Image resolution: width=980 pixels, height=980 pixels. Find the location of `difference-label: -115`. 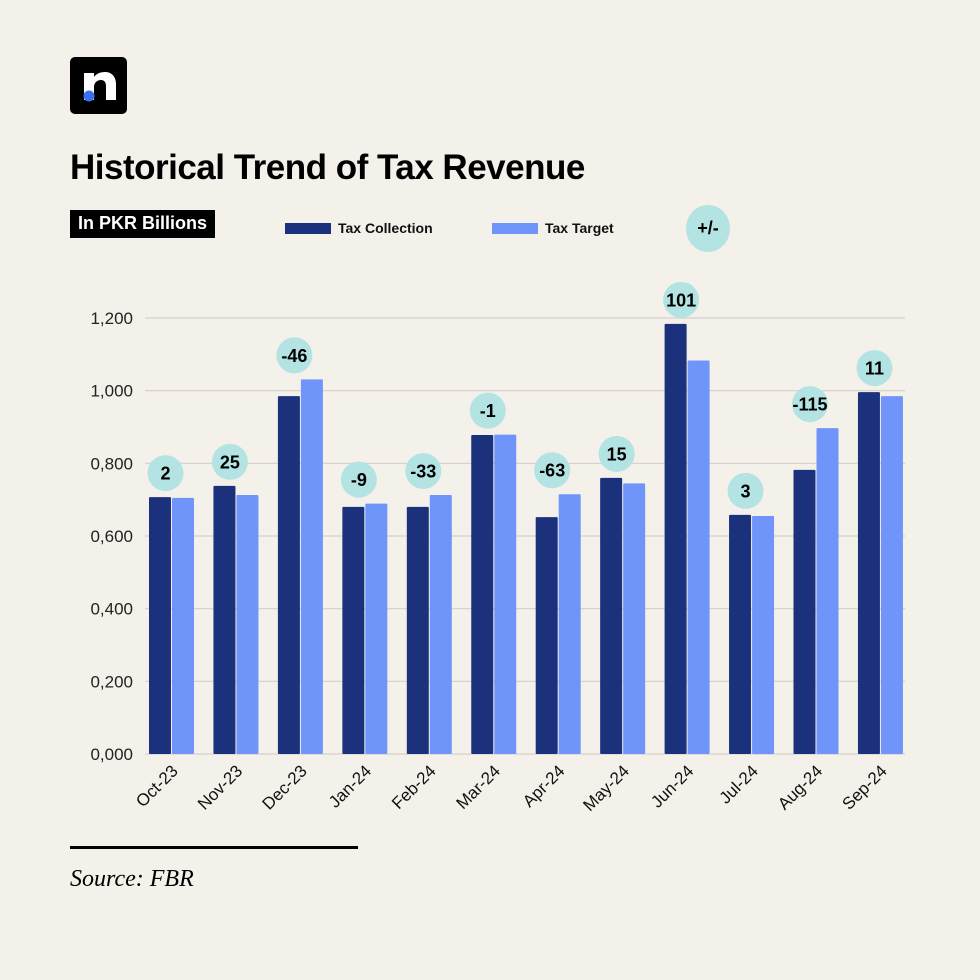

difference-label: -115 is located at coordinates (809, 405).